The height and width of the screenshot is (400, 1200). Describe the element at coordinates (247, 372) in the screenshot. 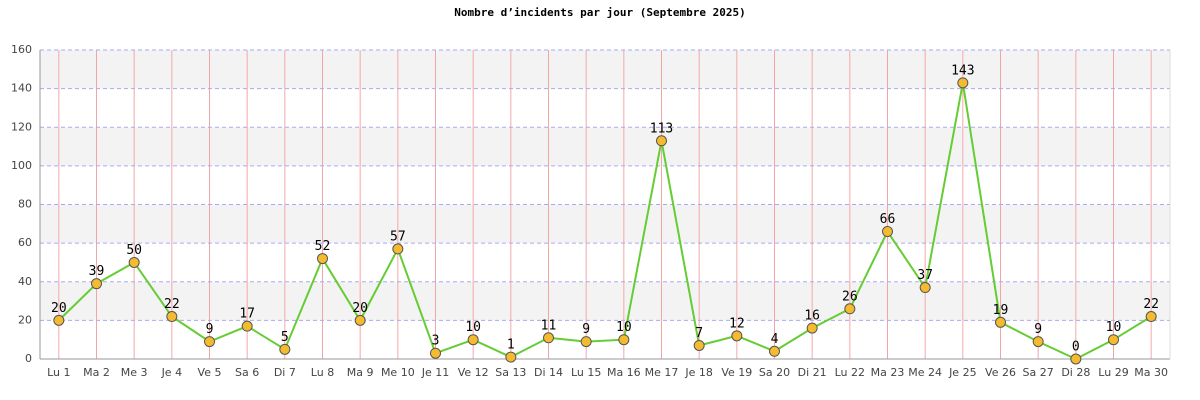

I see `x-tick-label: Sa 6` at that location.